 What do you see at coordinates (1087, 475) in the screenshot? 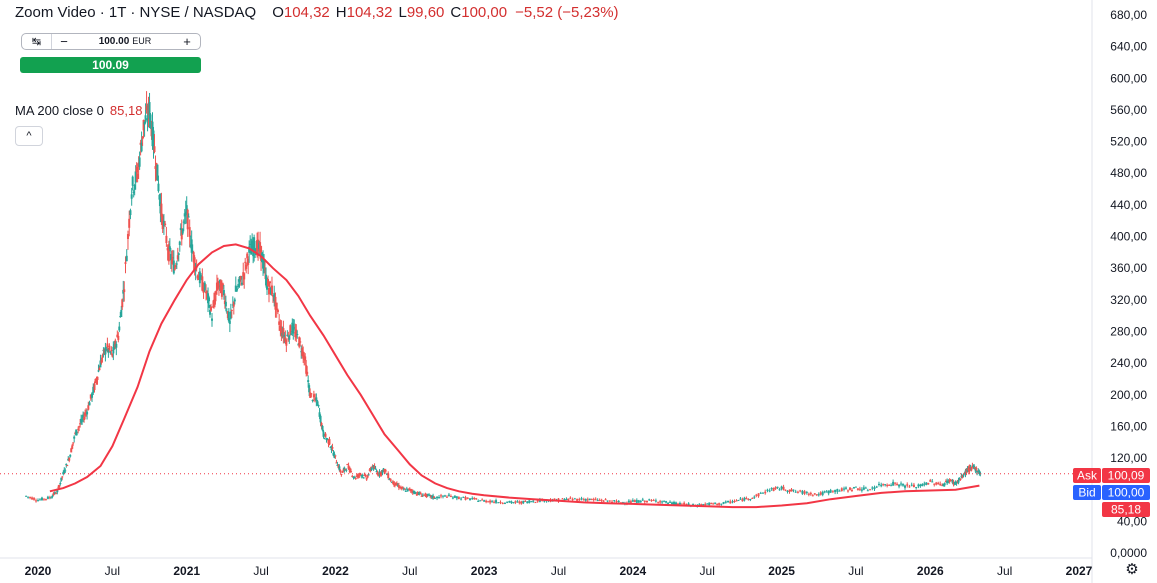
I see `ask-tag-bg` at bounding box center [1087, 475].